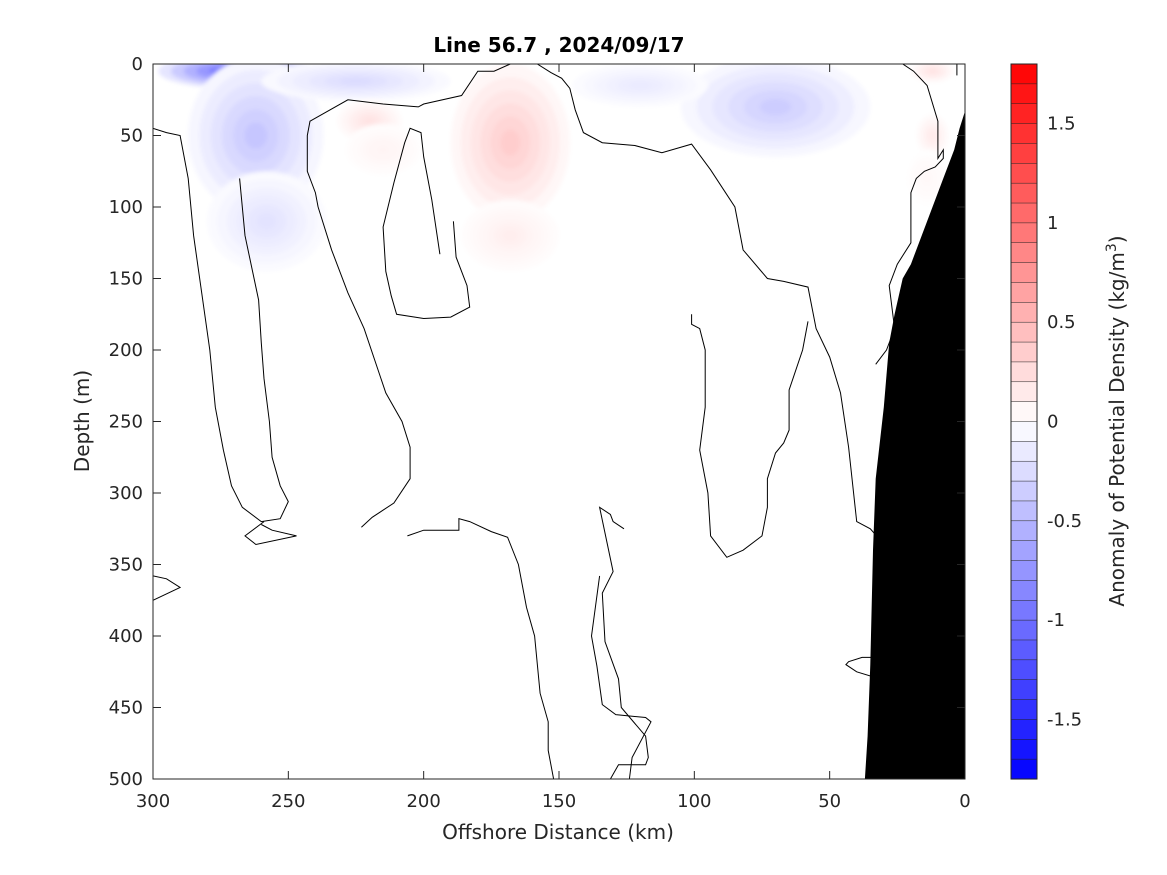  What do you see at coordinates (126, 493) in the screenshot?
I see `y-tick-label: 300` at bounding box center [126, 493].